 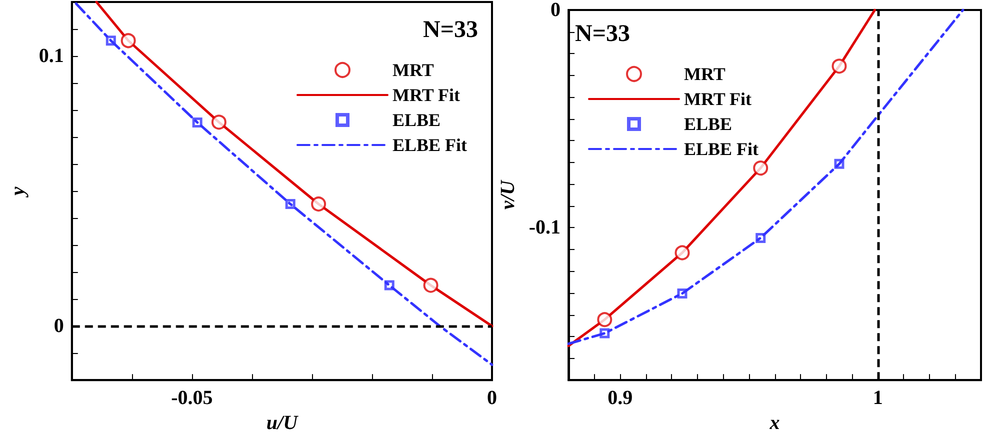 What do you see at coordinates (508, 194) in the screenshot?
I see `y-axis-title: v/U` at bounding box center [508, 194].